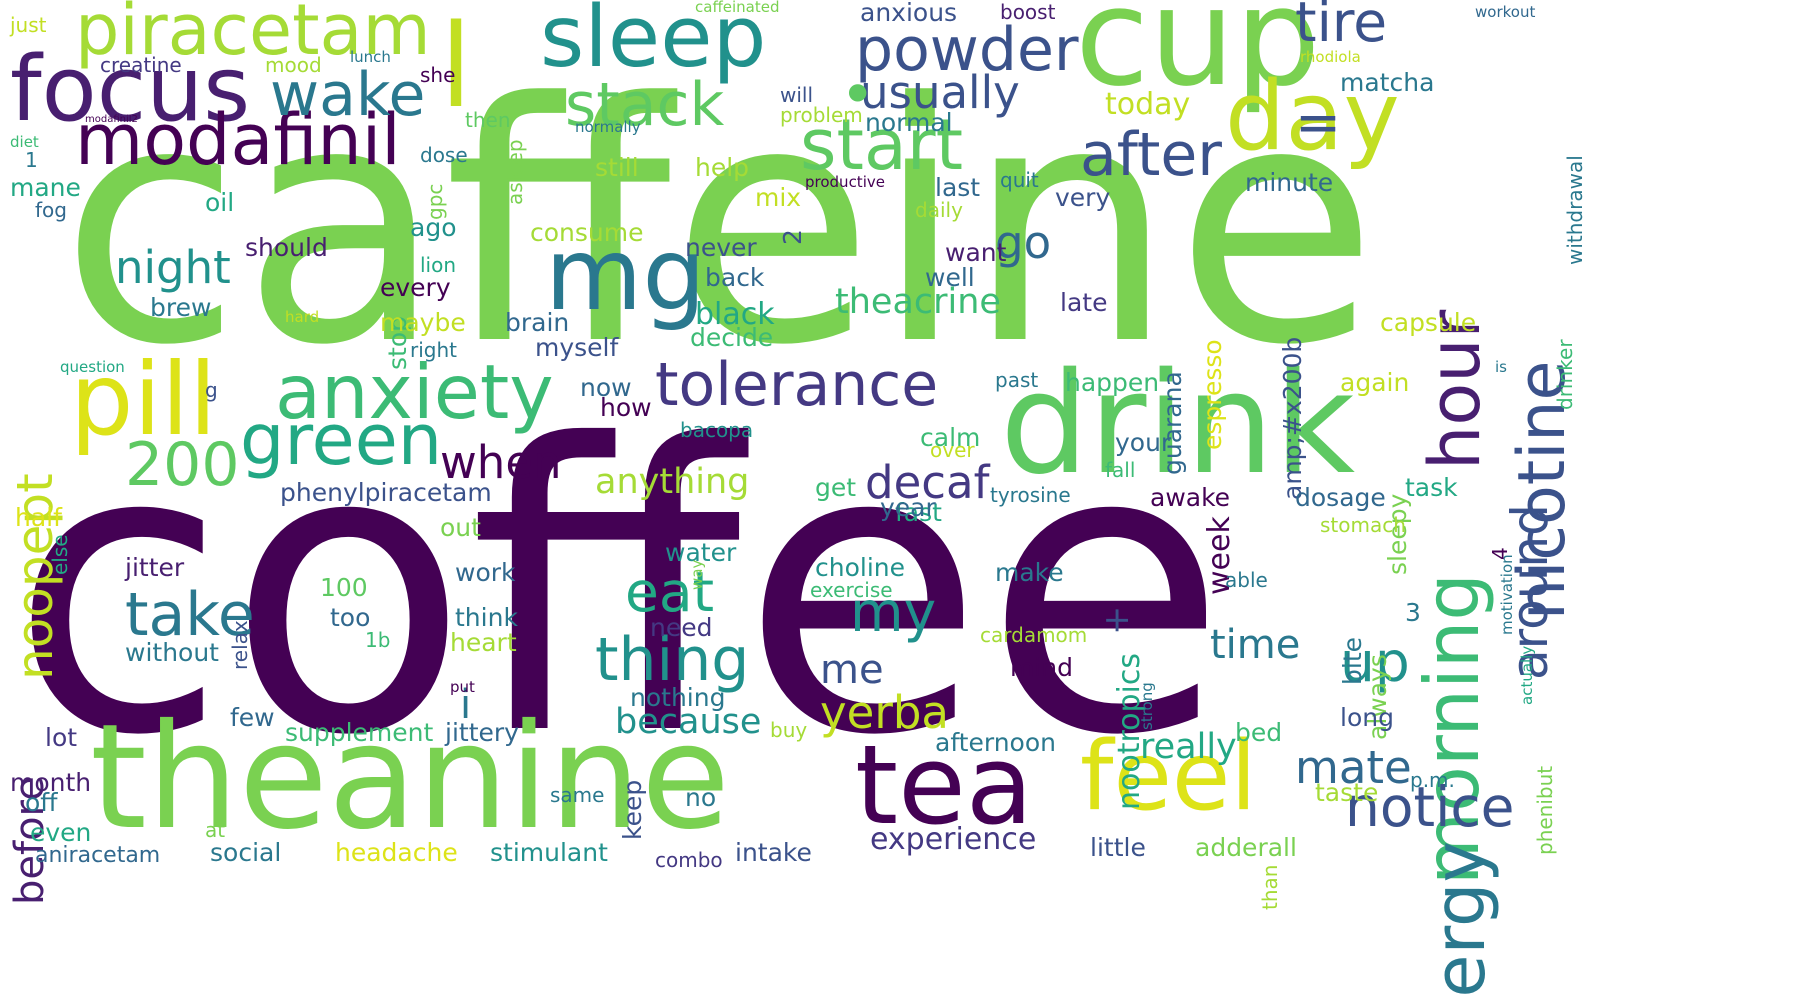  I want to click on cloud-word: buy, so click(789, 730).